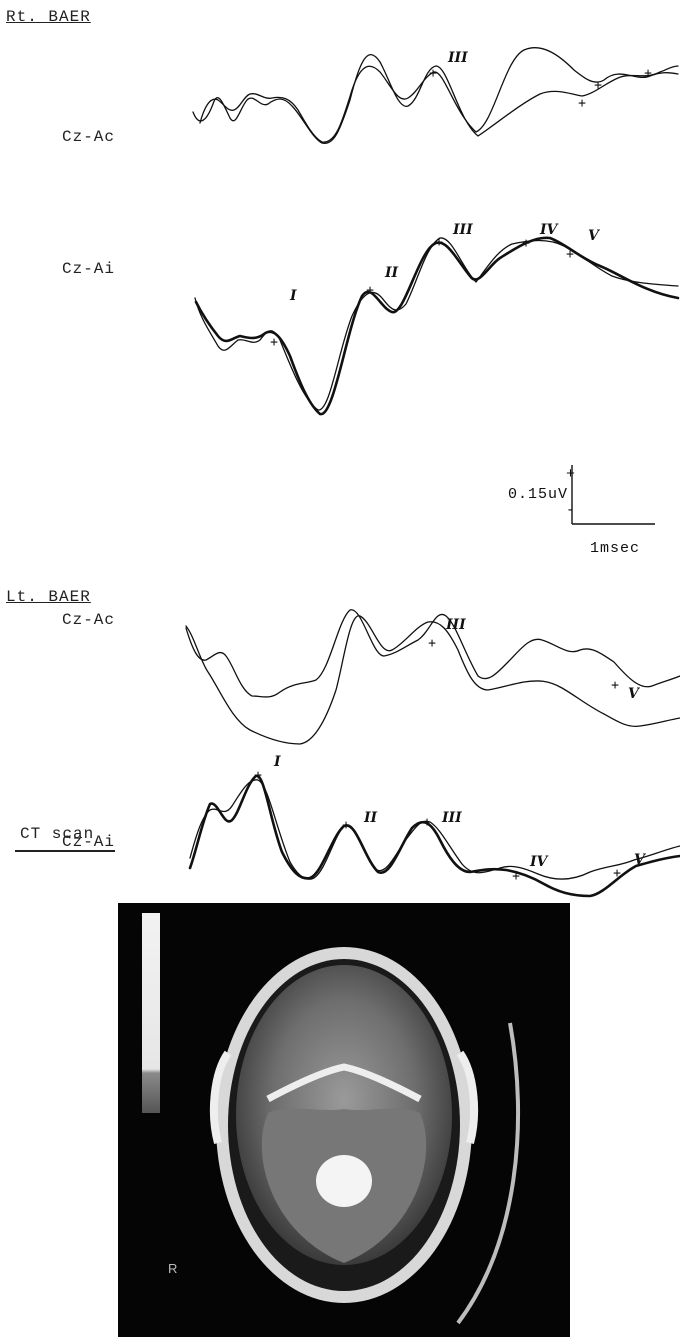 The height and width of the screenshot is (1337, 680). Describe the element at coordinates (371, 818) in the screenshot. I see `left-ai-peak-ii: II` at that location.